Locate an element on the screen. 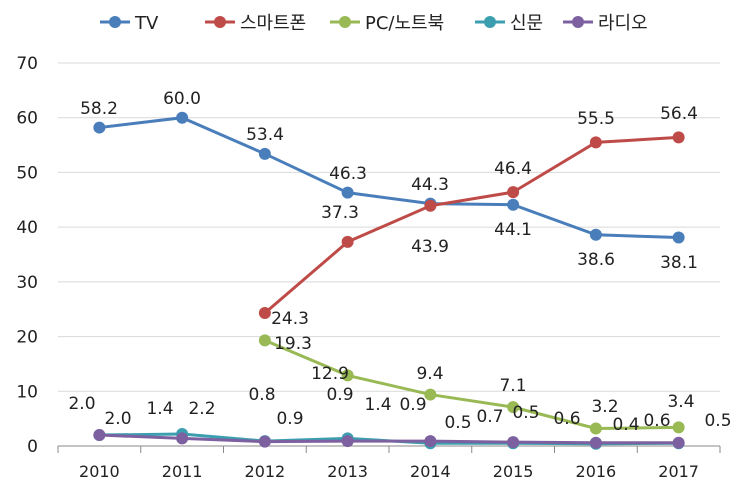  data-label: 7.1 is located at coordinates (512, 386).